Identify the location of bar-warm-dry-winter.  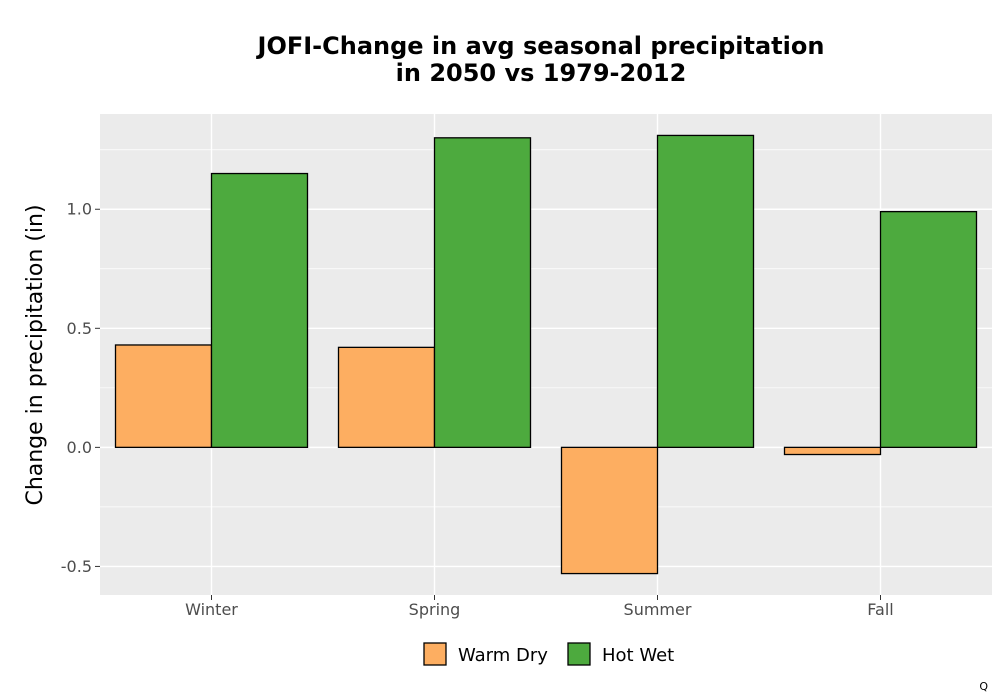
(163, 396).